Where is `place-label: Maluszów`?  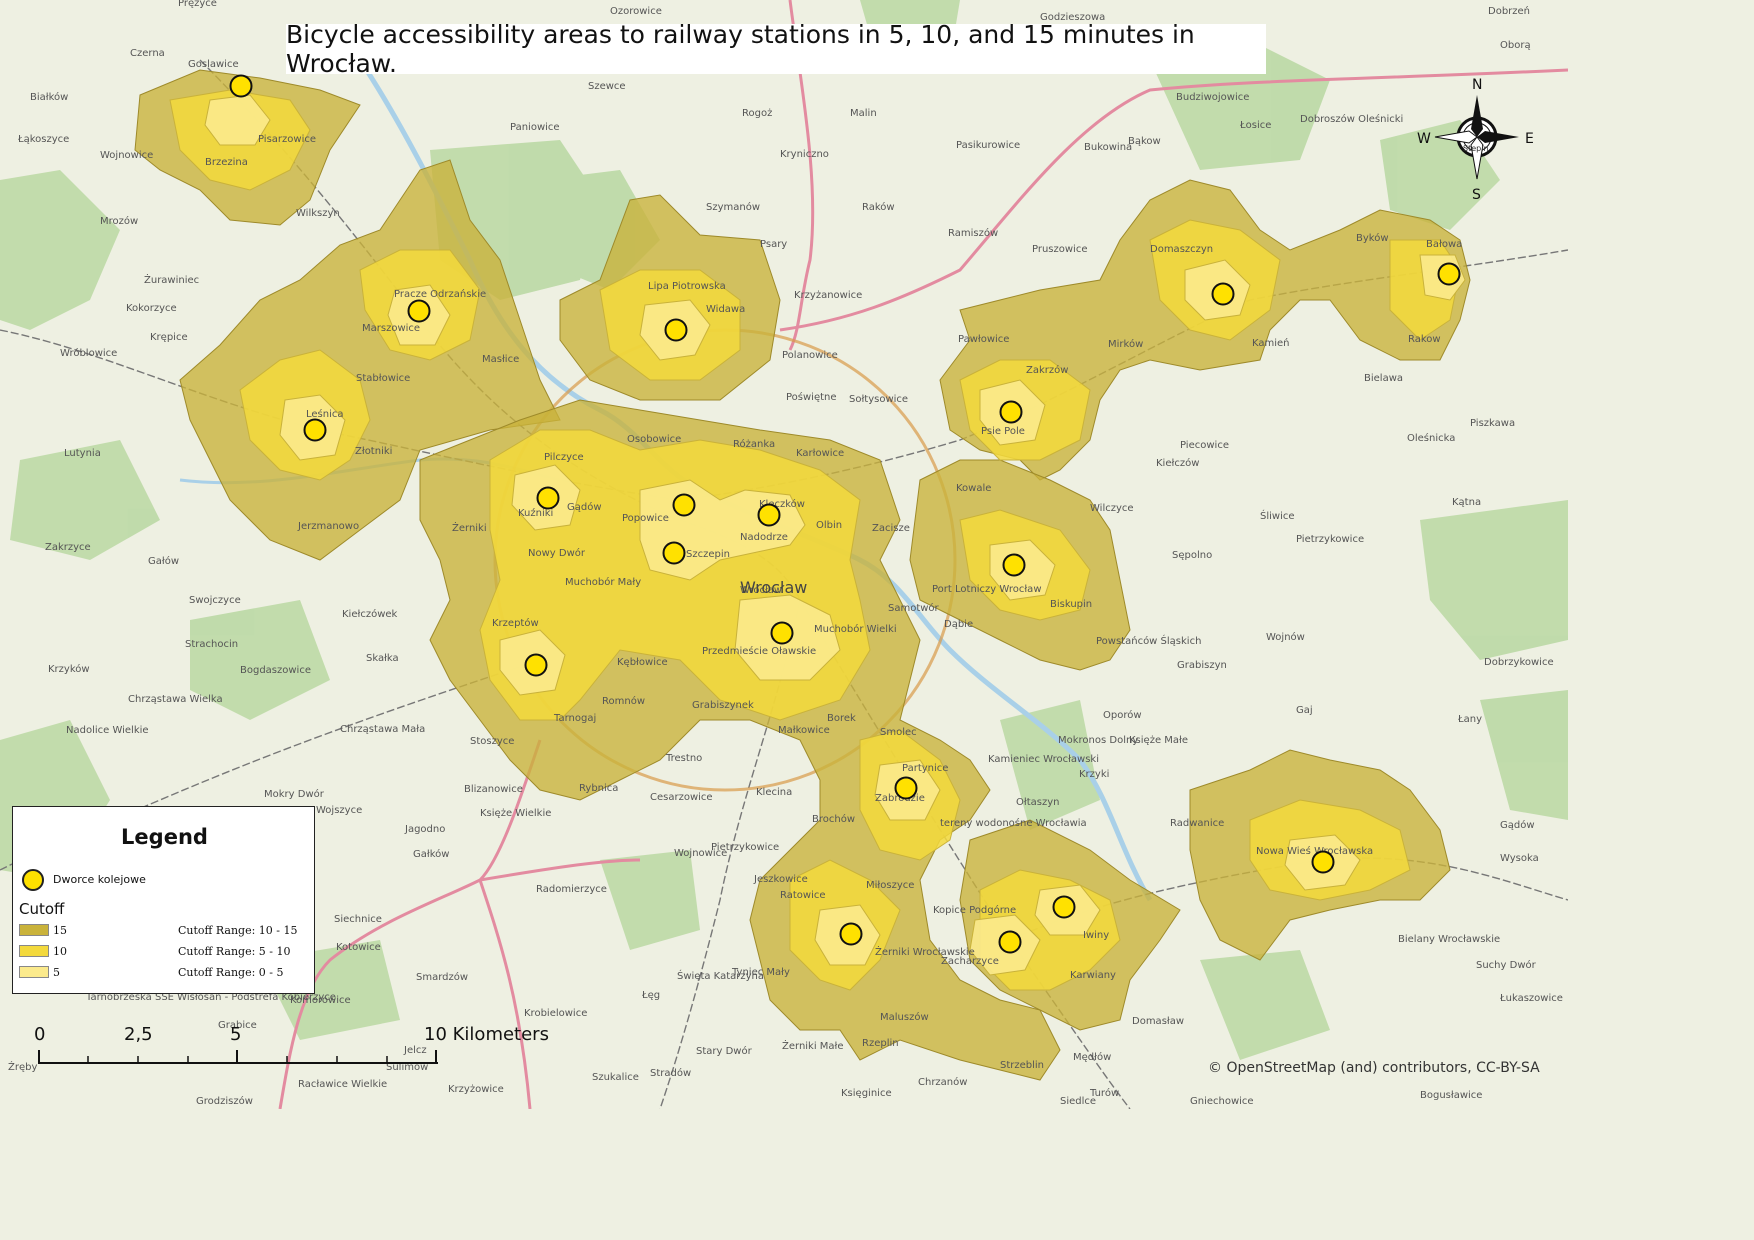
place-label: Maluszów is located at coordinates (904, 1017).